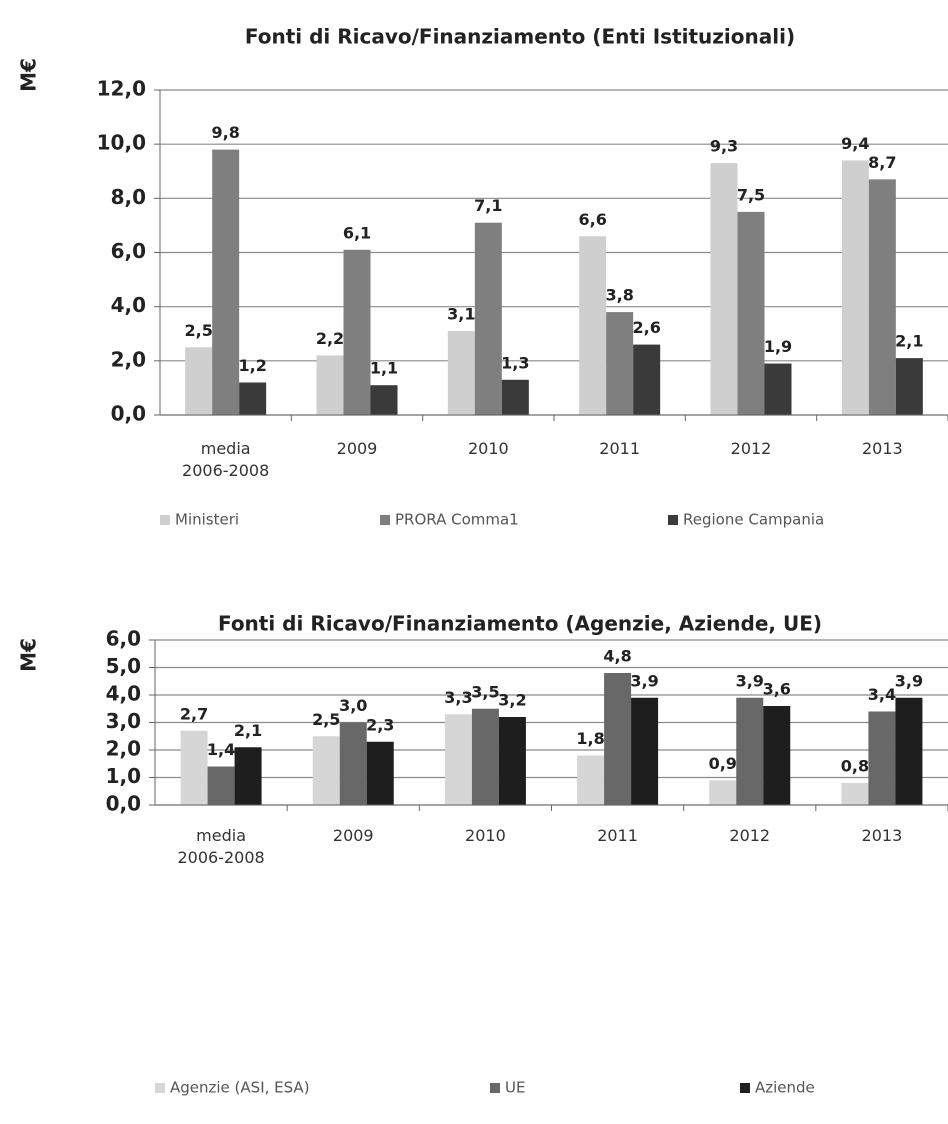 Image resolution: width=948 pixels, height=1124 pixels. I want to click on data-label: 6,6, so click(592, 219).